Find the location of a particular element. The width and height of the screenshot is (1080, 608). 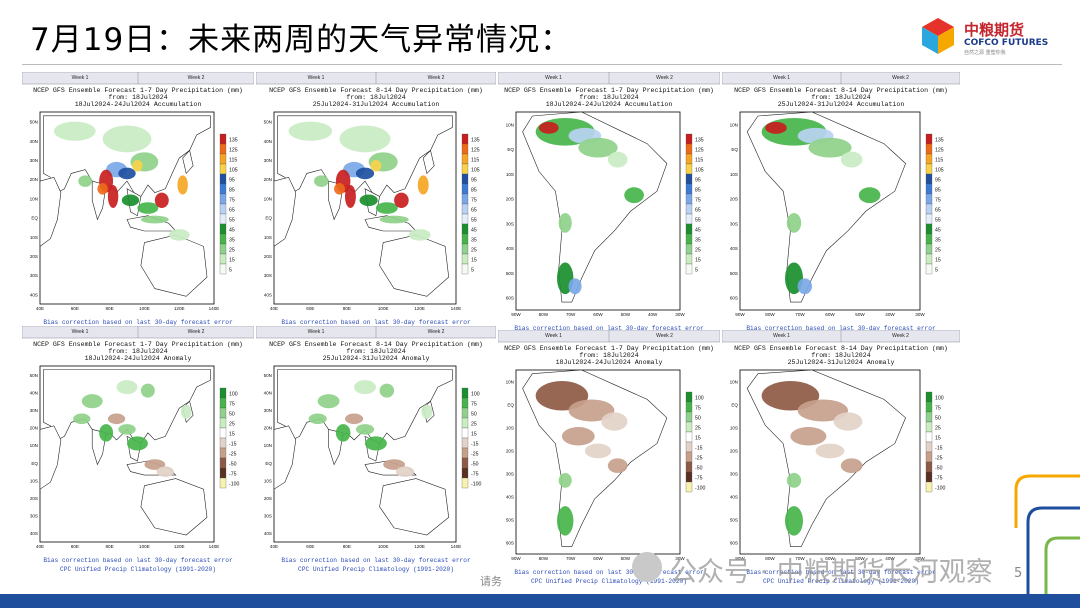

legend-level-label: -25 is located at coordinates (939, 459).